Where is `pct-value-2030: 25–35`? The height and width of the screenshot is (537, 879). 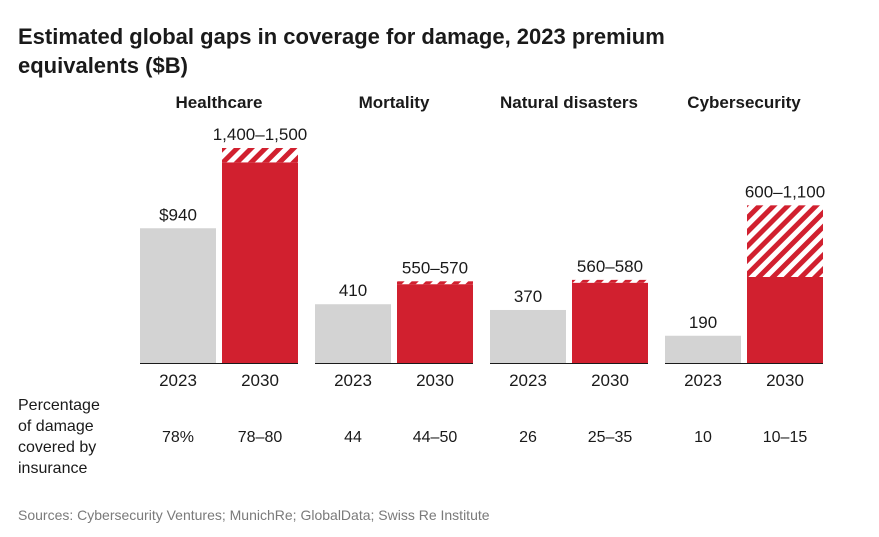
pct-value-2030: 25–35 is located at coordinates (610, 437).